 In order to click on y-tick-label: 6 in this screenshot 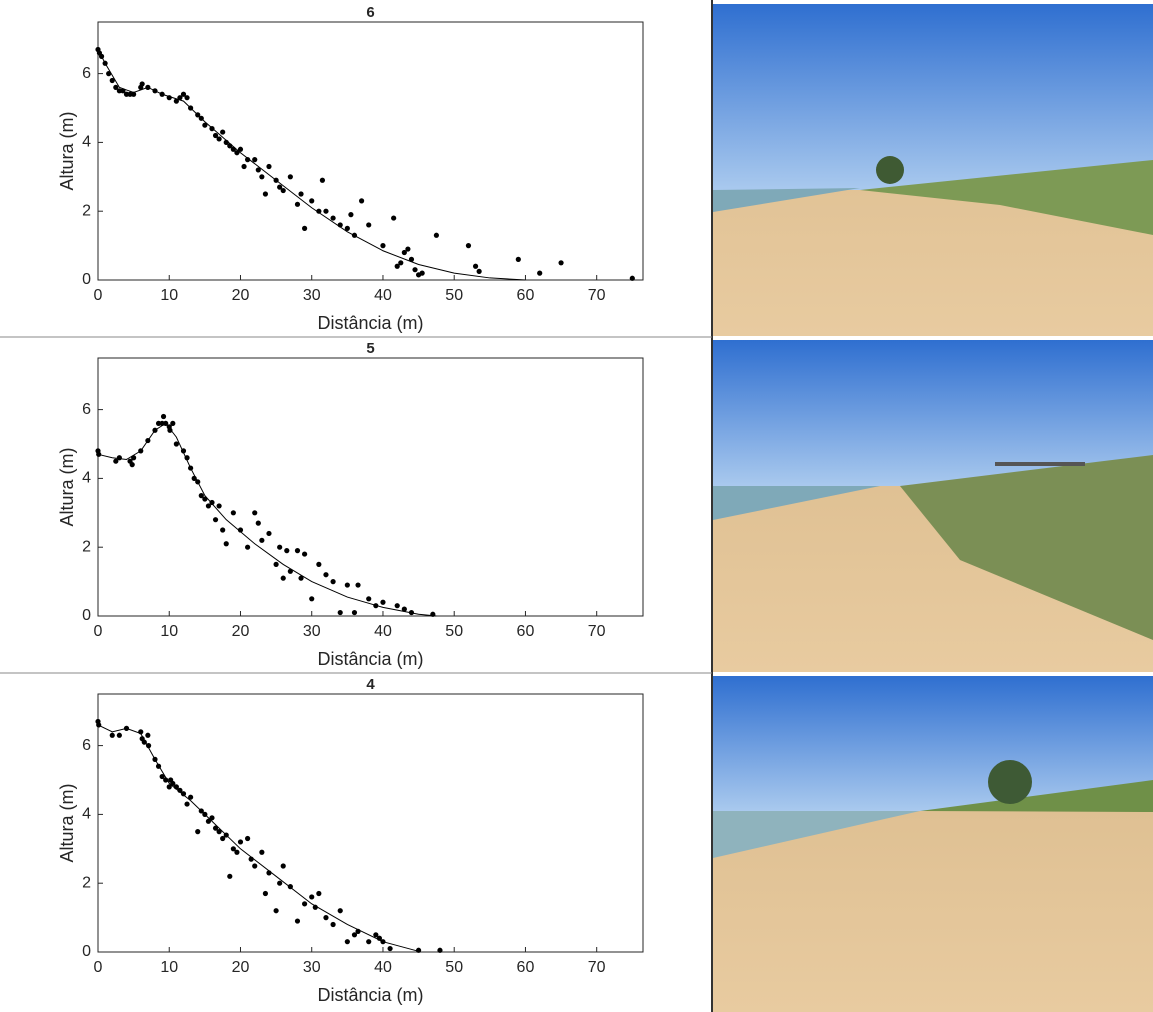, I will do `click(86, 745)`.